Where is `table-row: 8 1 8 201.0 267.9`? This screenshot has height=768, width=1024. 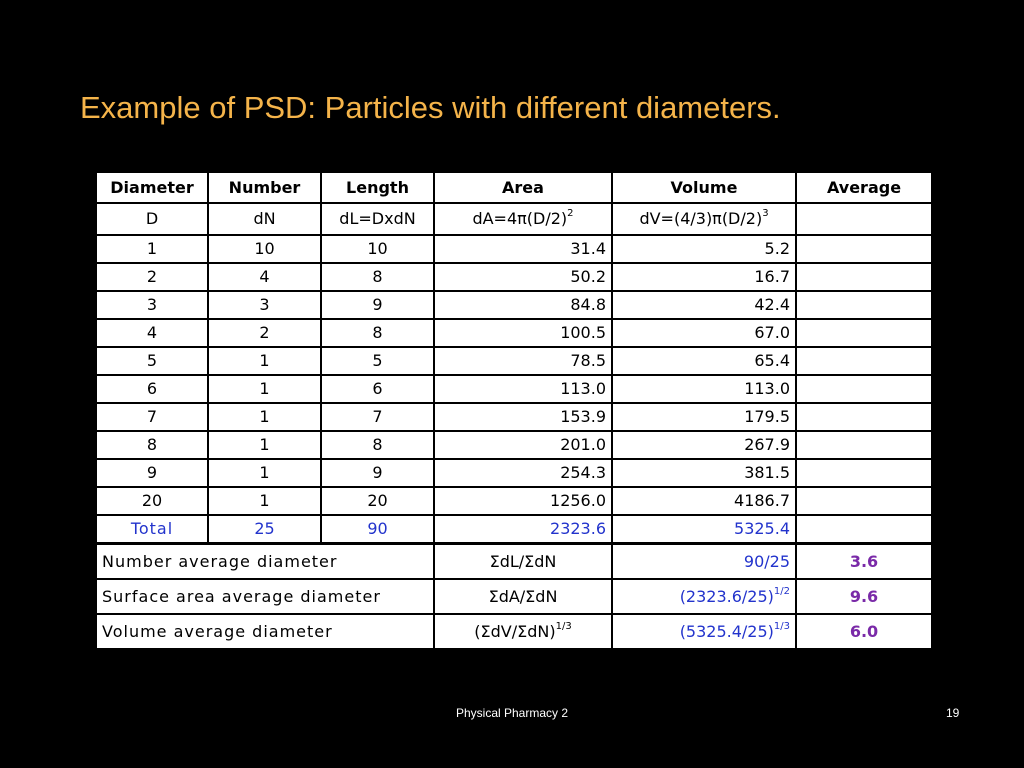
table-row: 8 1 8 201.0 267.9 is located at coordinates (514, 445).